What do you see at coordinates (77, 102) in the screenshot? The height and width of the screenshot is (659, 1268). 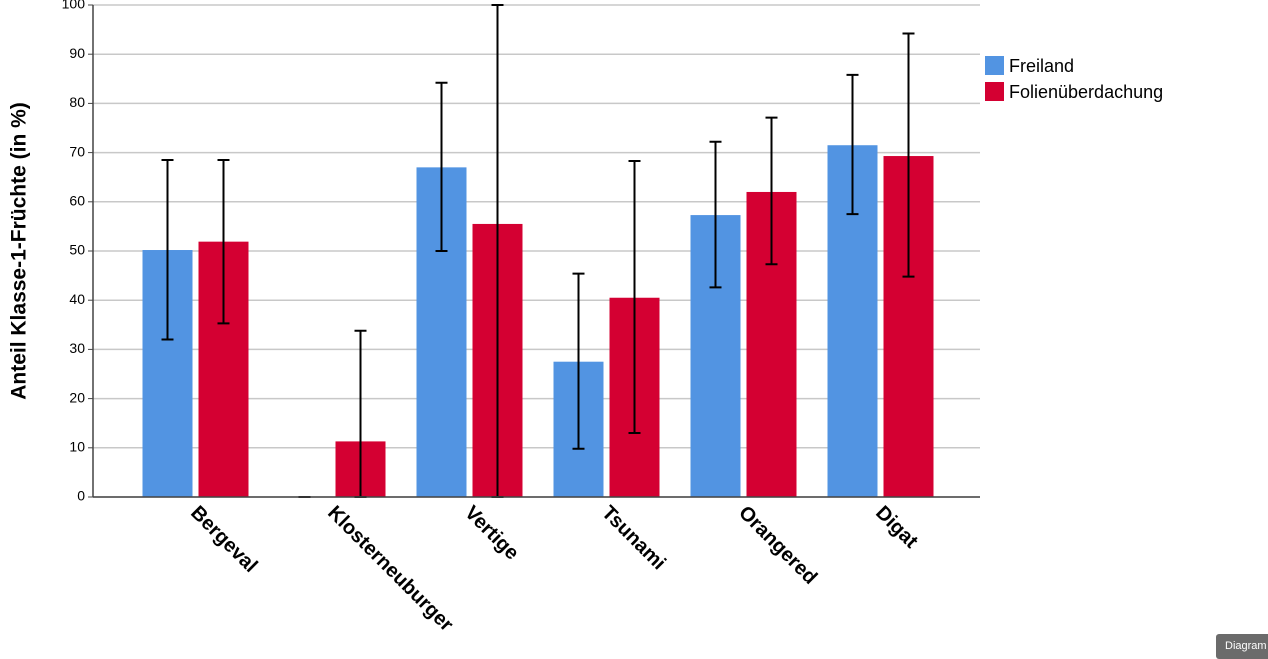 I see `y-tick-label: 80` at bounding box center [77, 102].